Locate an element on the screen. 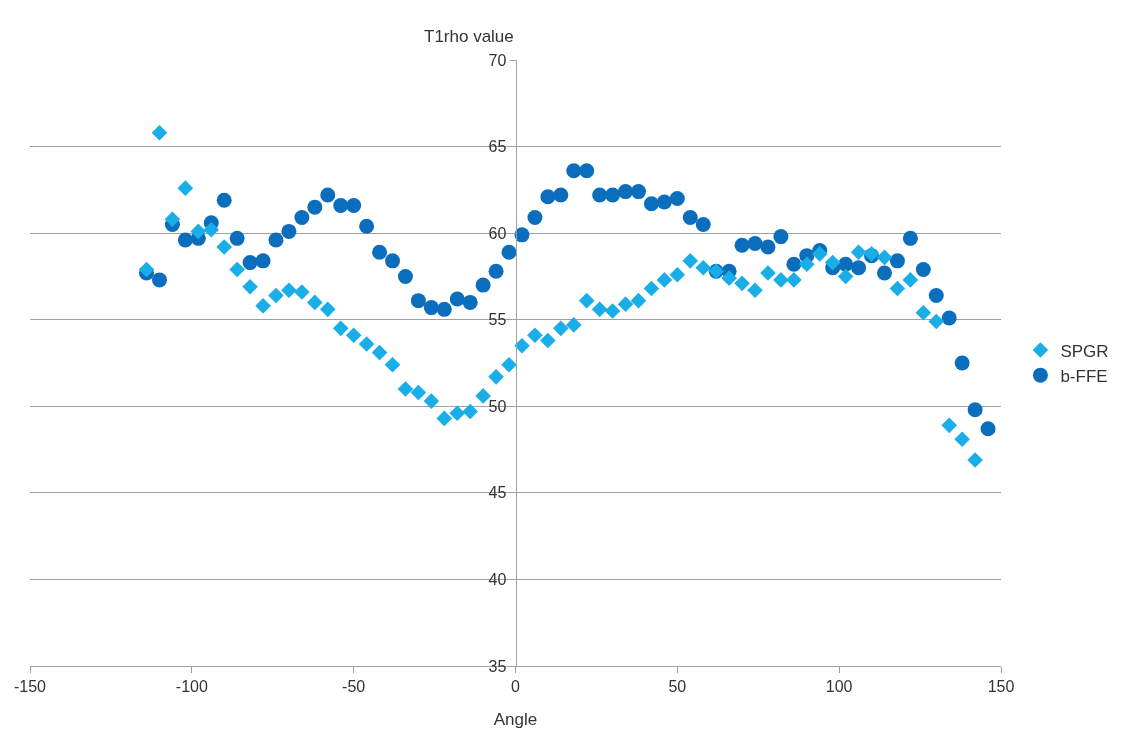 The width and height of the screenshot is (1141, 741). x-tick-label: 100 is located at coordinates (839, 687).